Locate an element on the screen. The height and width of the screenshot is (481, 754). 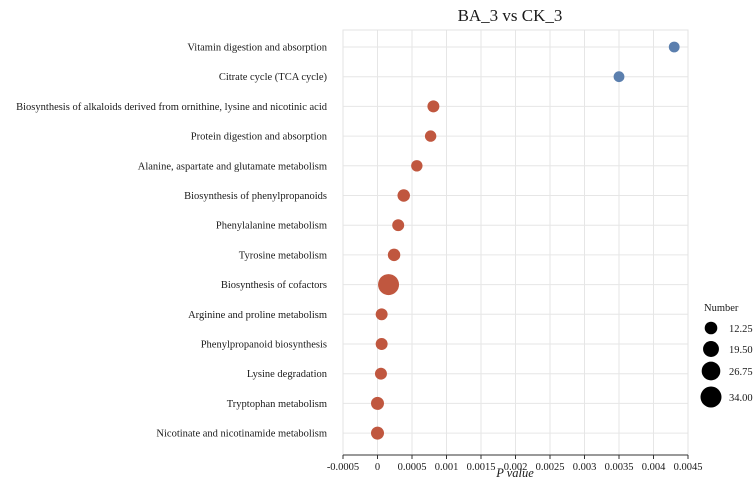
category-label: Biosynthesis of cofactors is located at coordinates (274, 285).